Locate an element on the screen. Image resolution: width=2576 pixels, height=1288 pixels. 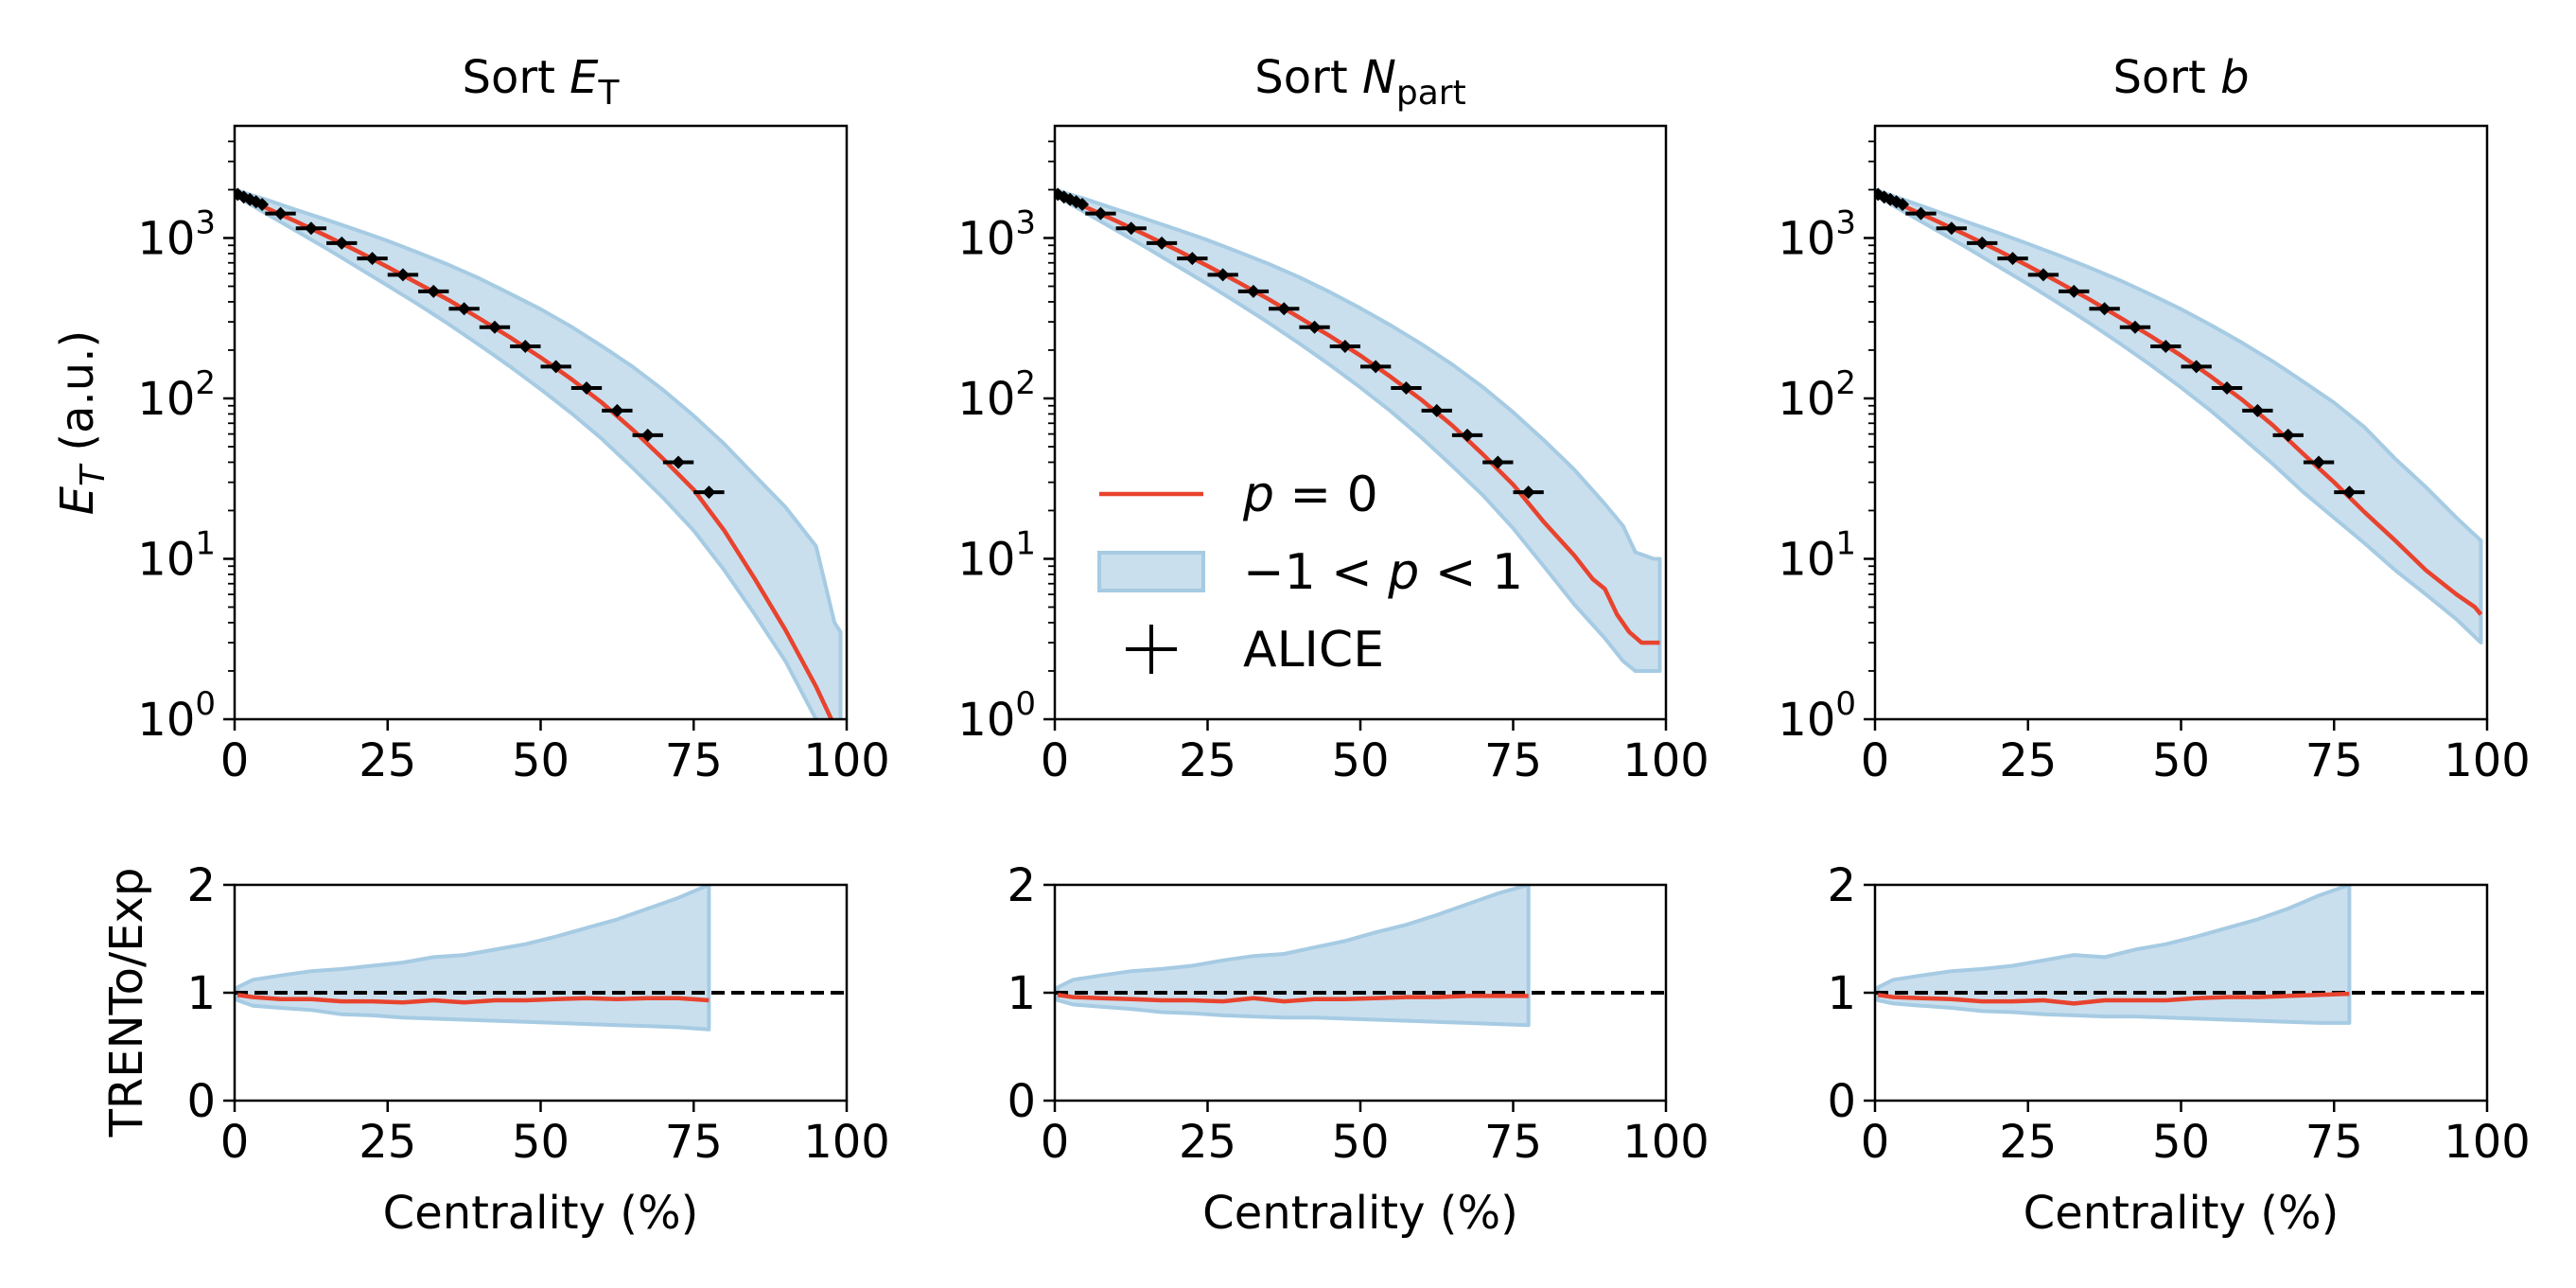
y-tick-exponent: 2 is located at coordinates (206, 383).